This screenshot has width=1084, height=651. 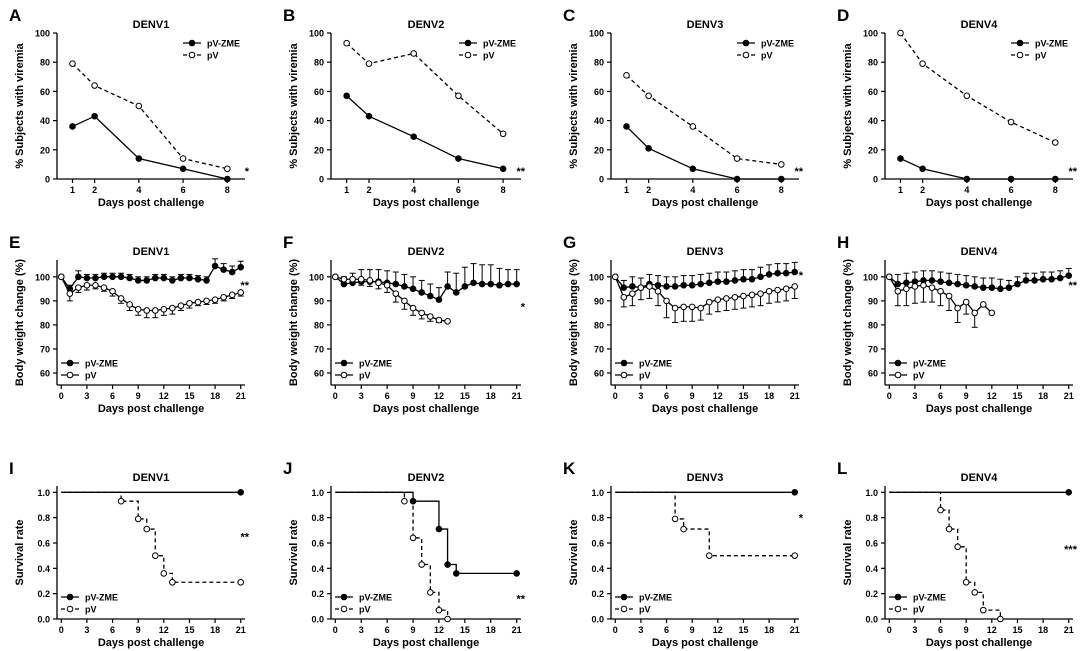 What do you see at coordinates (870, 34) in the screenshot?
I see `y-tick-label: 100` at bounding box center [870, 34].